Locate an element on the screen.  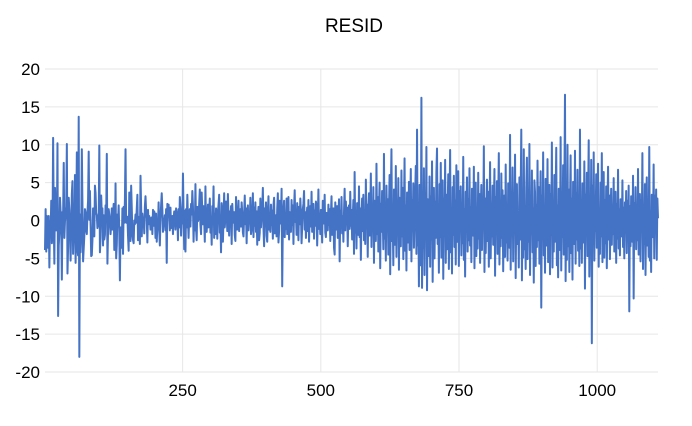
y-tick-label: 10 is located at coordinates (30, 145).